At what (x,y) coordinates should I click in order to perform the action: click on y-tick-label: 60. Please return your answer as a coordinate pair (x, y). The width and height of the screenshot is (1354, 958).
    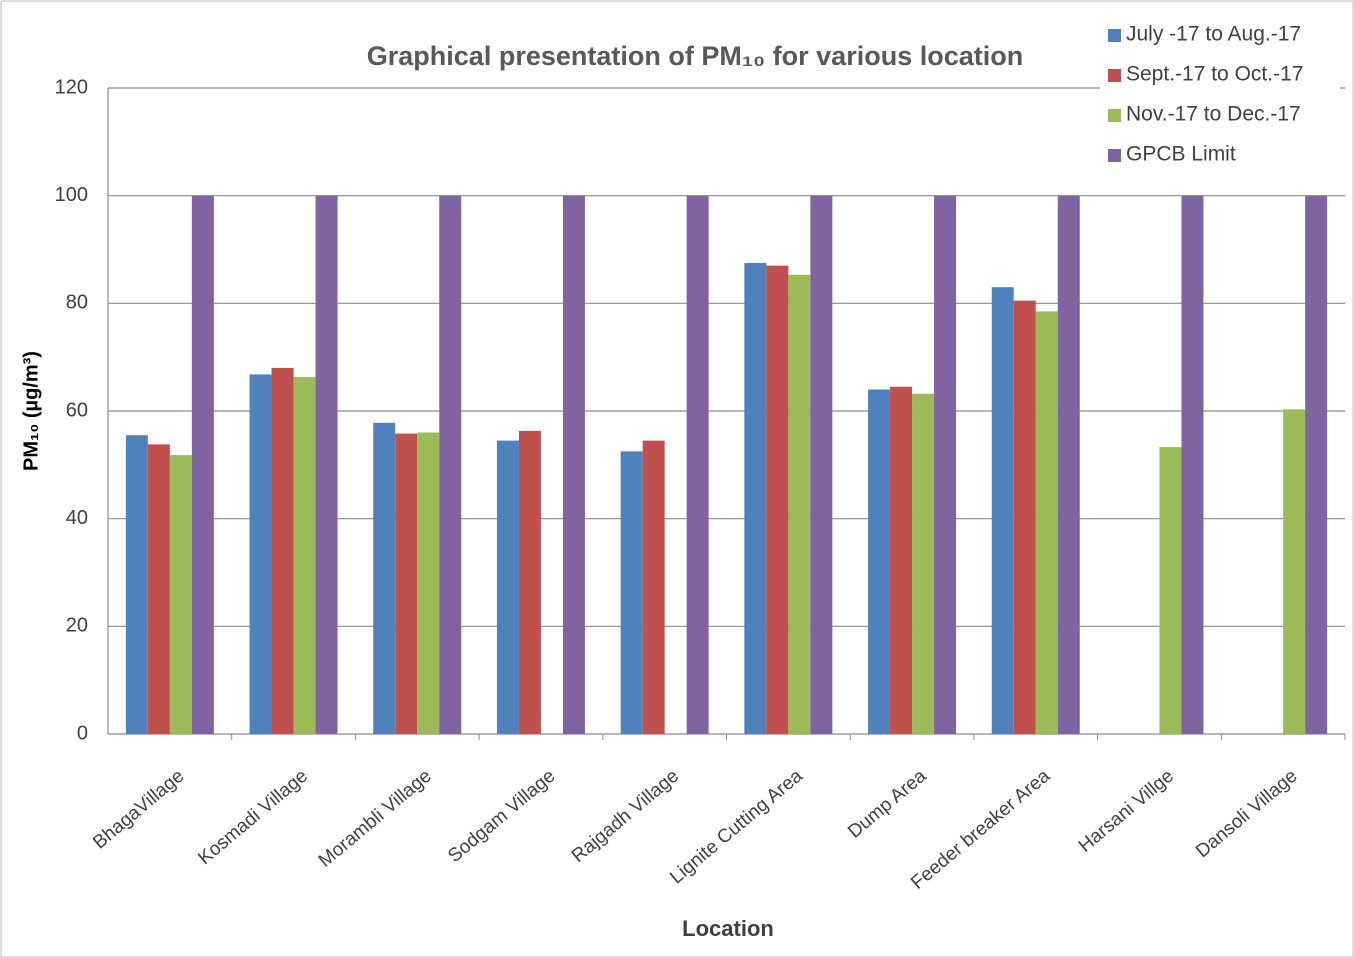
    Looking at the image, I should click on (77, 410).